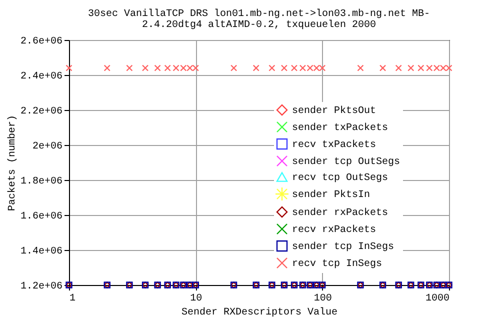 This screenshot has height=320, width=480. I want to click on legend-label: recv tcp OutSegs, so click(340, 178).